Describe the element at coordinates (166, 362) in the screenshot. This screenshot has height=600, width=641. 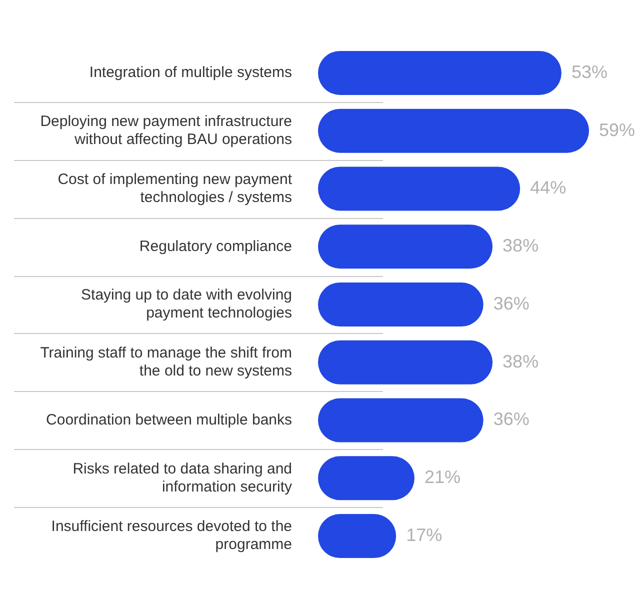
I see `y-tick-label: Training staff to manage the shift from the old to new systems` at that location.